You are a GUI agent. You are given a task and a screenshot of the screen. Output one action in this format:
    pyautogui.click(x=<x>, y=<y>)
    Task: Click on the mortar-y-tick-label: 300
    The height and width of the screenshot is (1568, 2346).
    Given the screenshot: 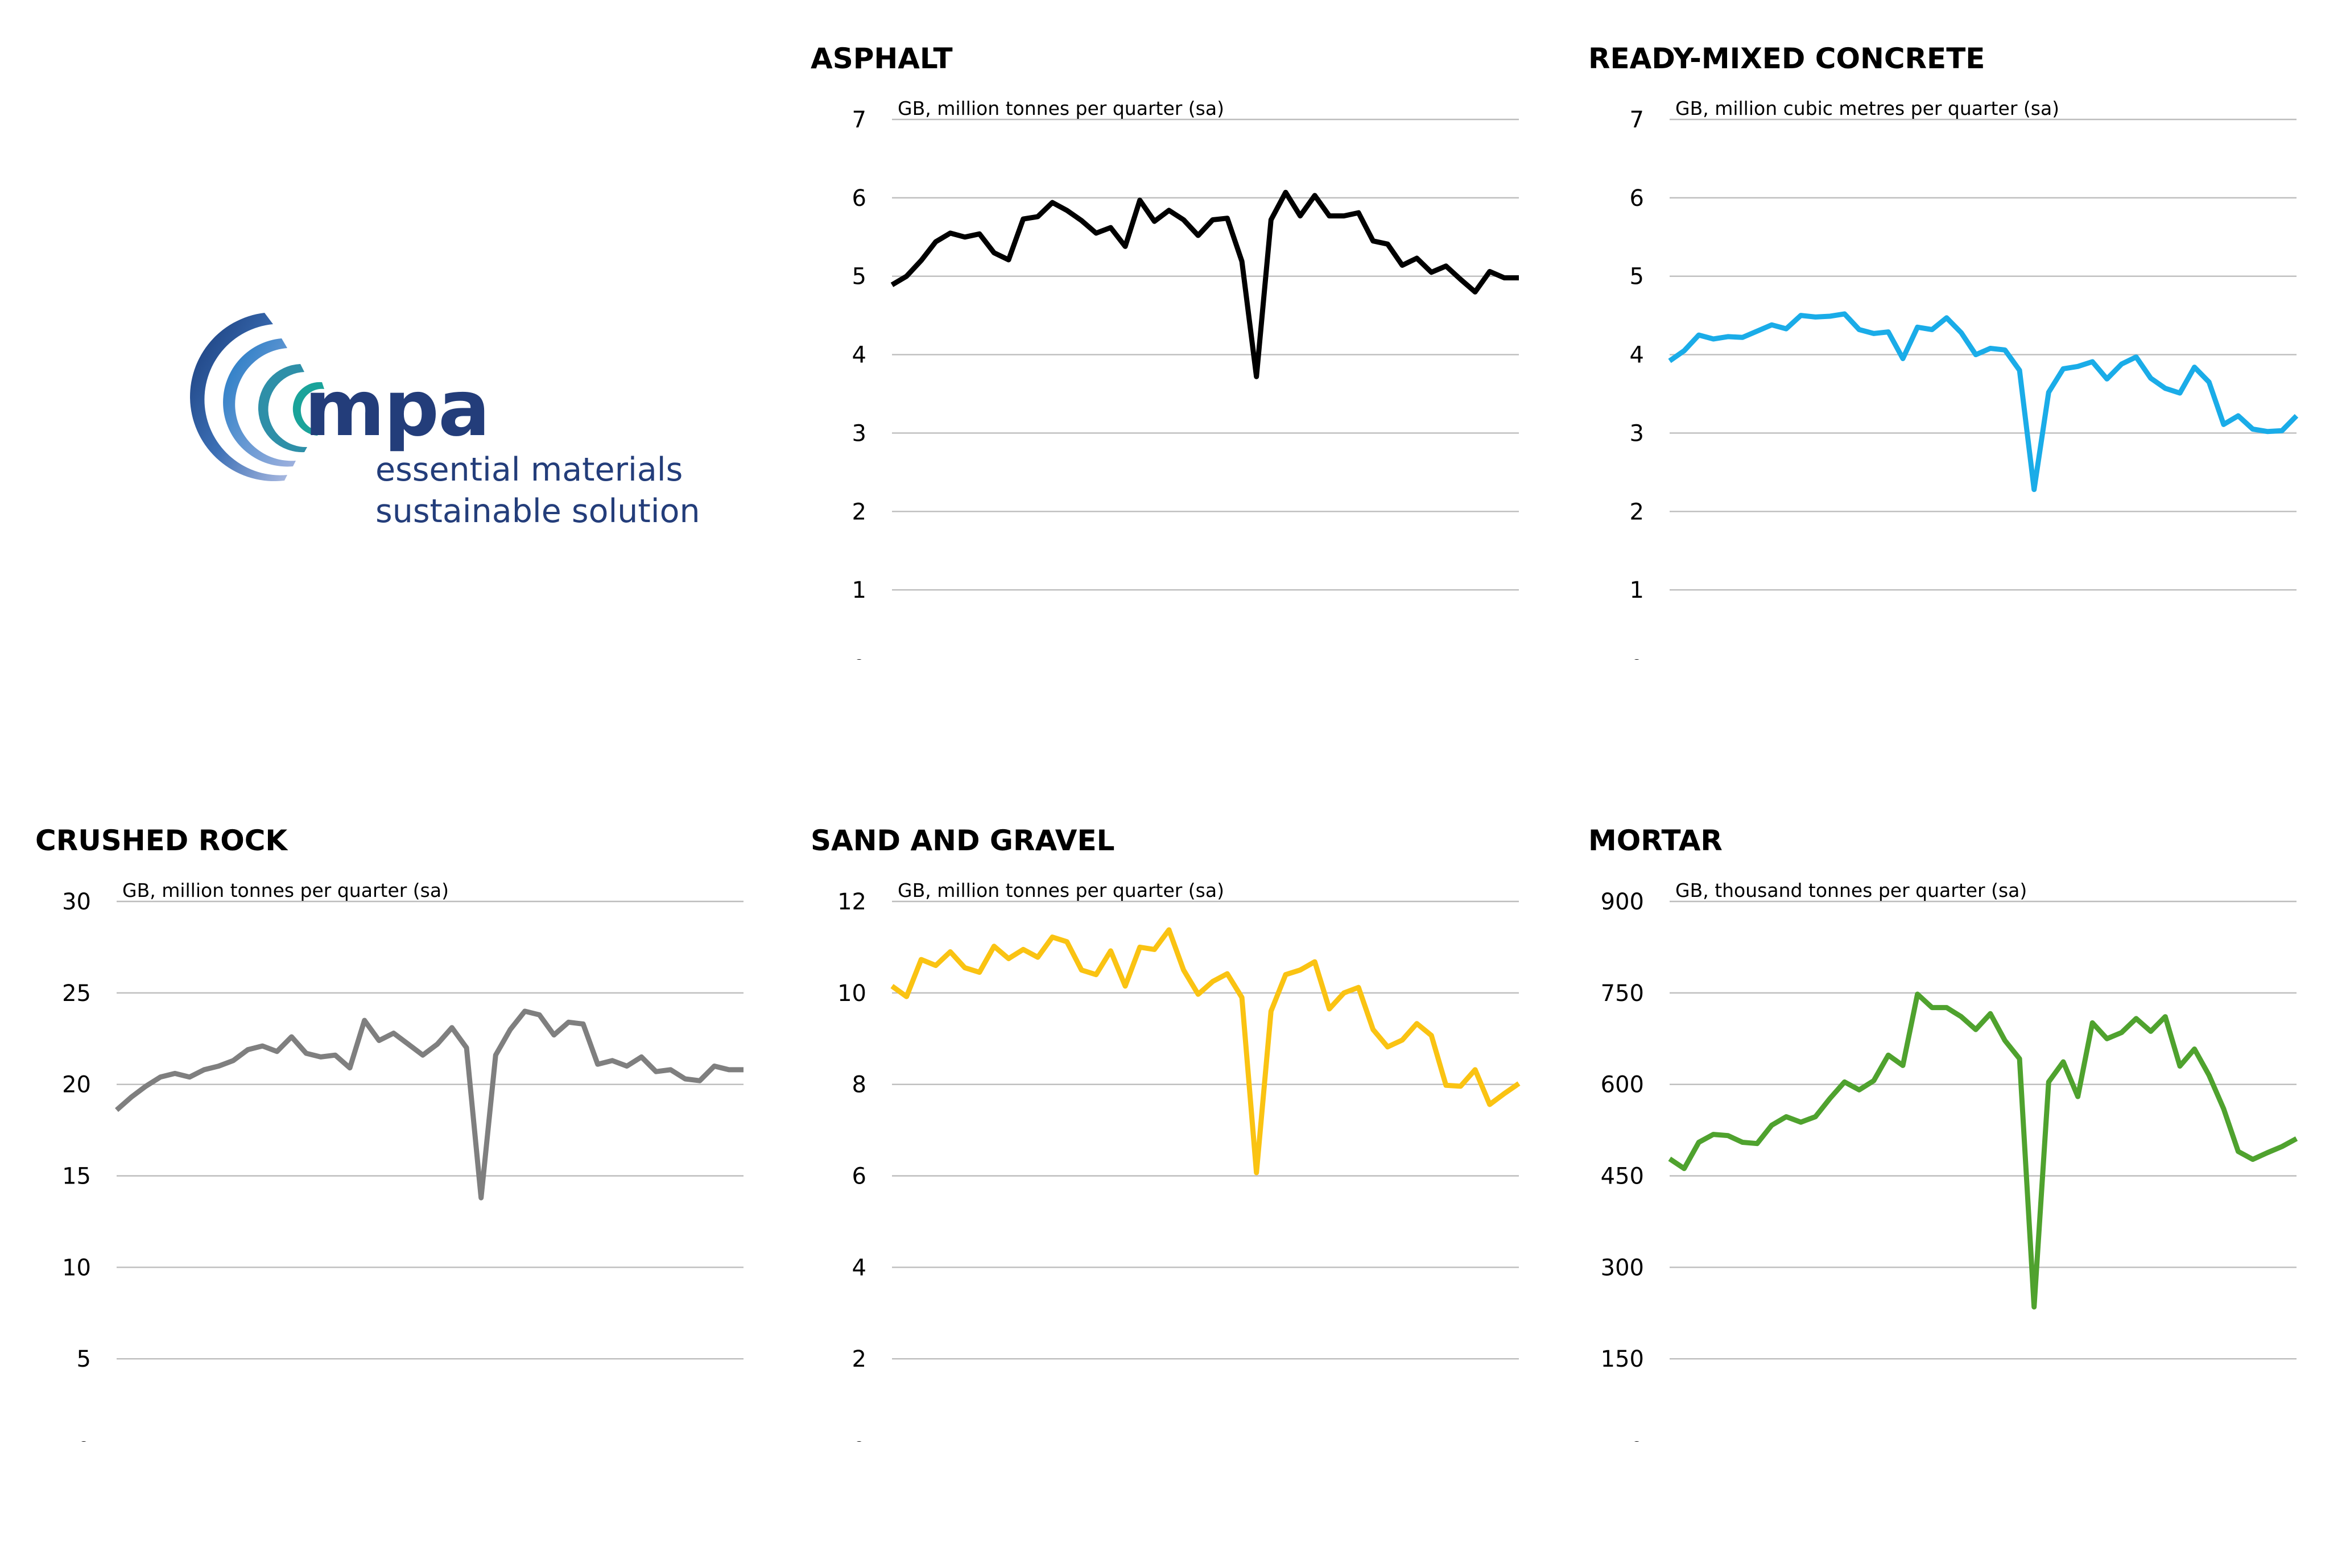 What is the action you would take?
    pyautogui.click(x=1622, y=1268)
    